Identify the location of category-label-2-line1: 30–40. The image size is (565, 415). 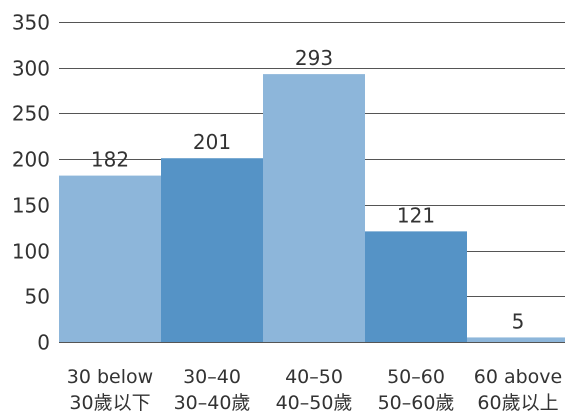
(212, 377).